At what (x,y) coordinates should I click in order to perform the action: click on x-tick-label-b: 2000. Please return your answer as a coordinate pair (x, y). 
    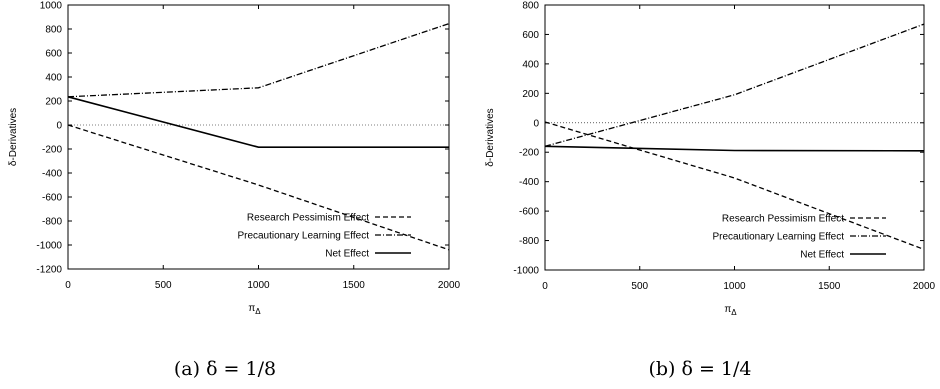
    Looking at the image, I should click on (924, 286).